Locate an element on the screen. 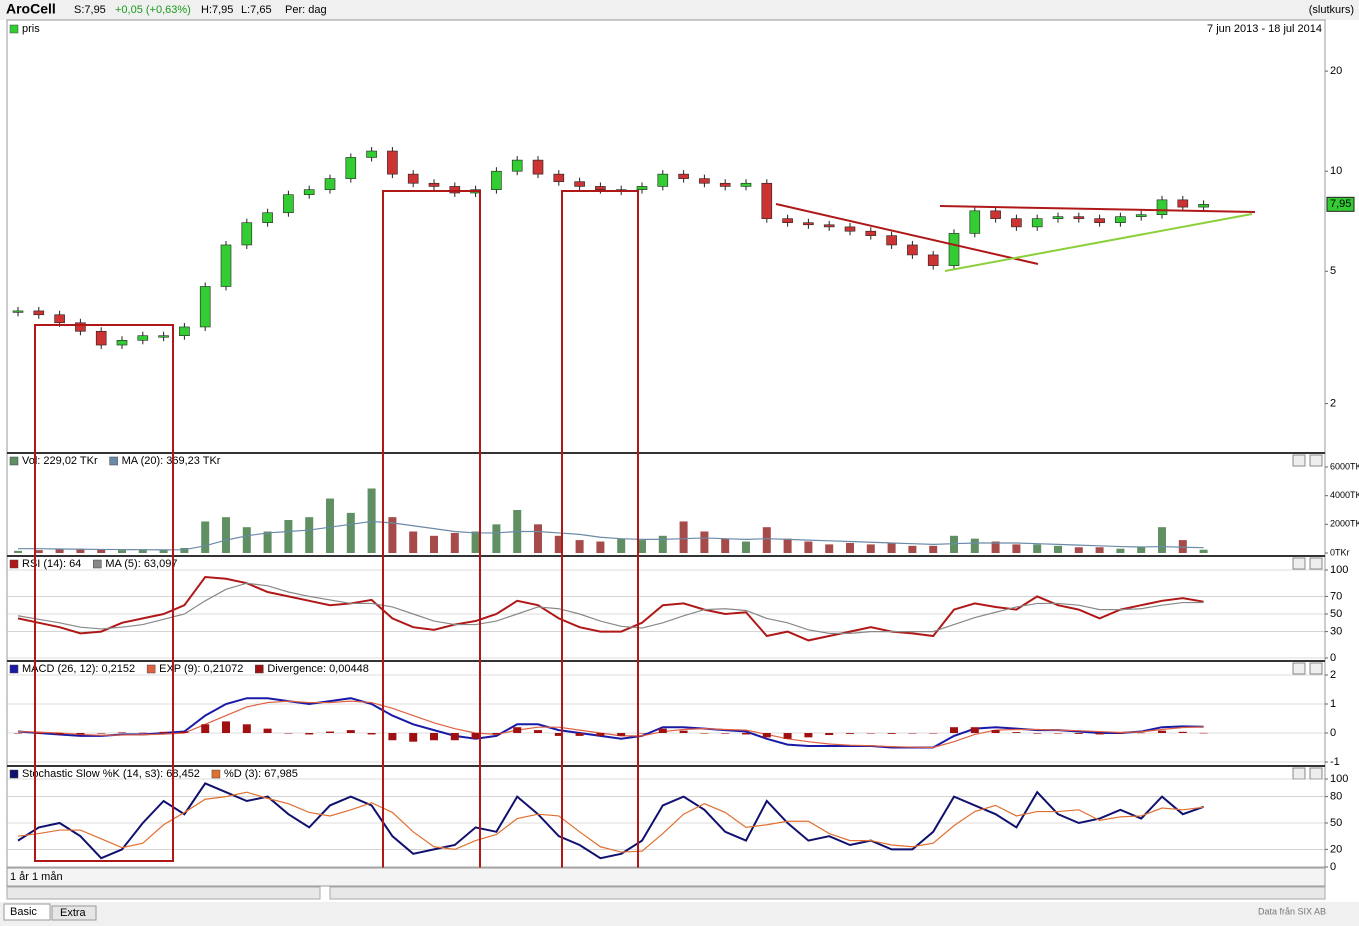 This screenshot has width=1359, height=926. price-label-box is located at coordinates (1340, 204).